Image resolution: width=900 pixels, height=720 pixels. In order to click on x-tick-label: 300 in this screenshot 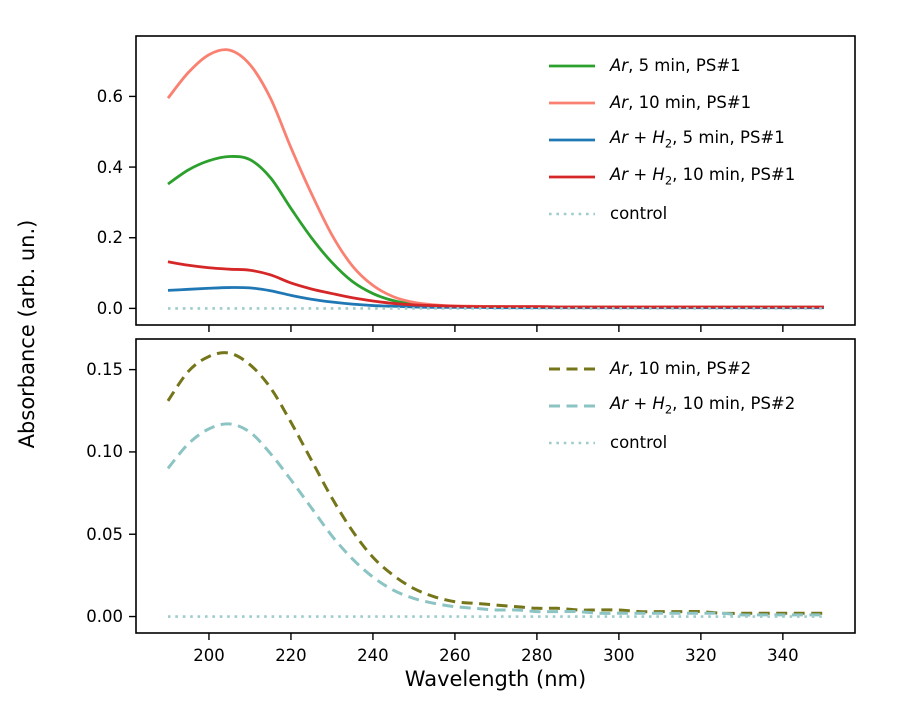, I will do `click(619, 655)`.